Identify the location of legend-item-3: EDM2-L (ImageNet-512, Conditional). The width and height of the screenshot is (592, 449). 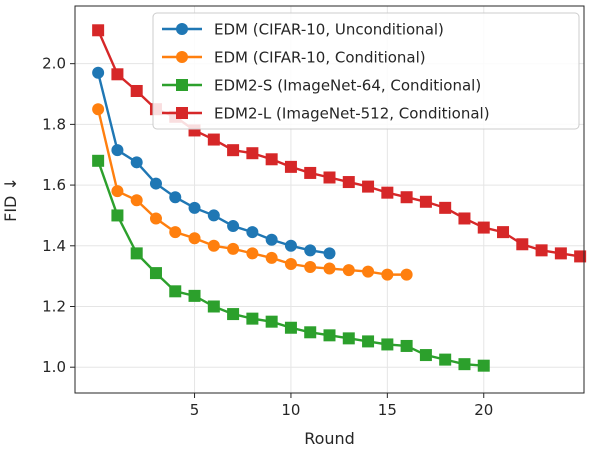
(326, 114).